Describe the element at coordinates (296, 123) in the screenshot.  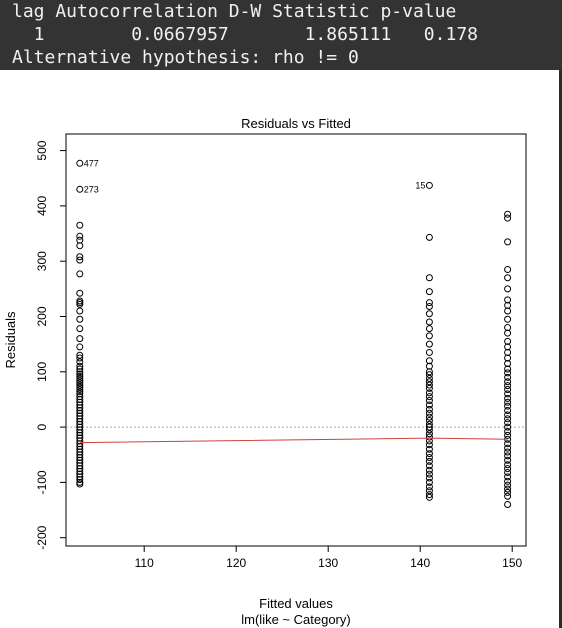
I see `chart-title: Residuals vs Fitted` at that location.